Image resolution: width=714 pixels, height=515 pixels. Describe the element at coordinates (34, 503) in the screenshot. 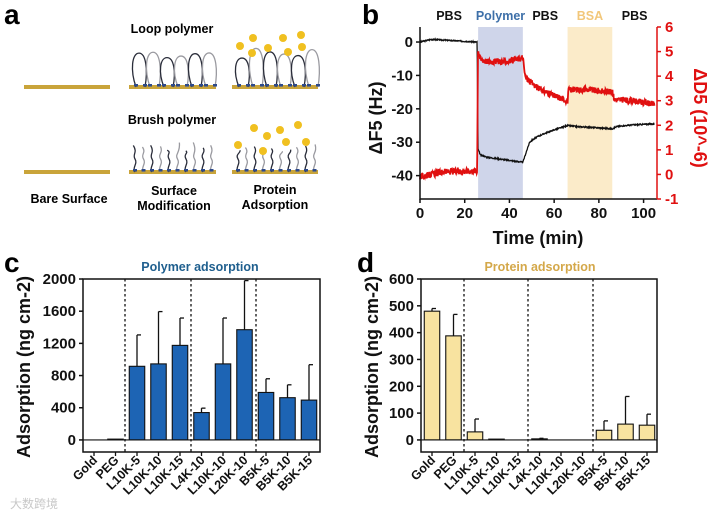

I see `watermark: 大数跨境` at that location.